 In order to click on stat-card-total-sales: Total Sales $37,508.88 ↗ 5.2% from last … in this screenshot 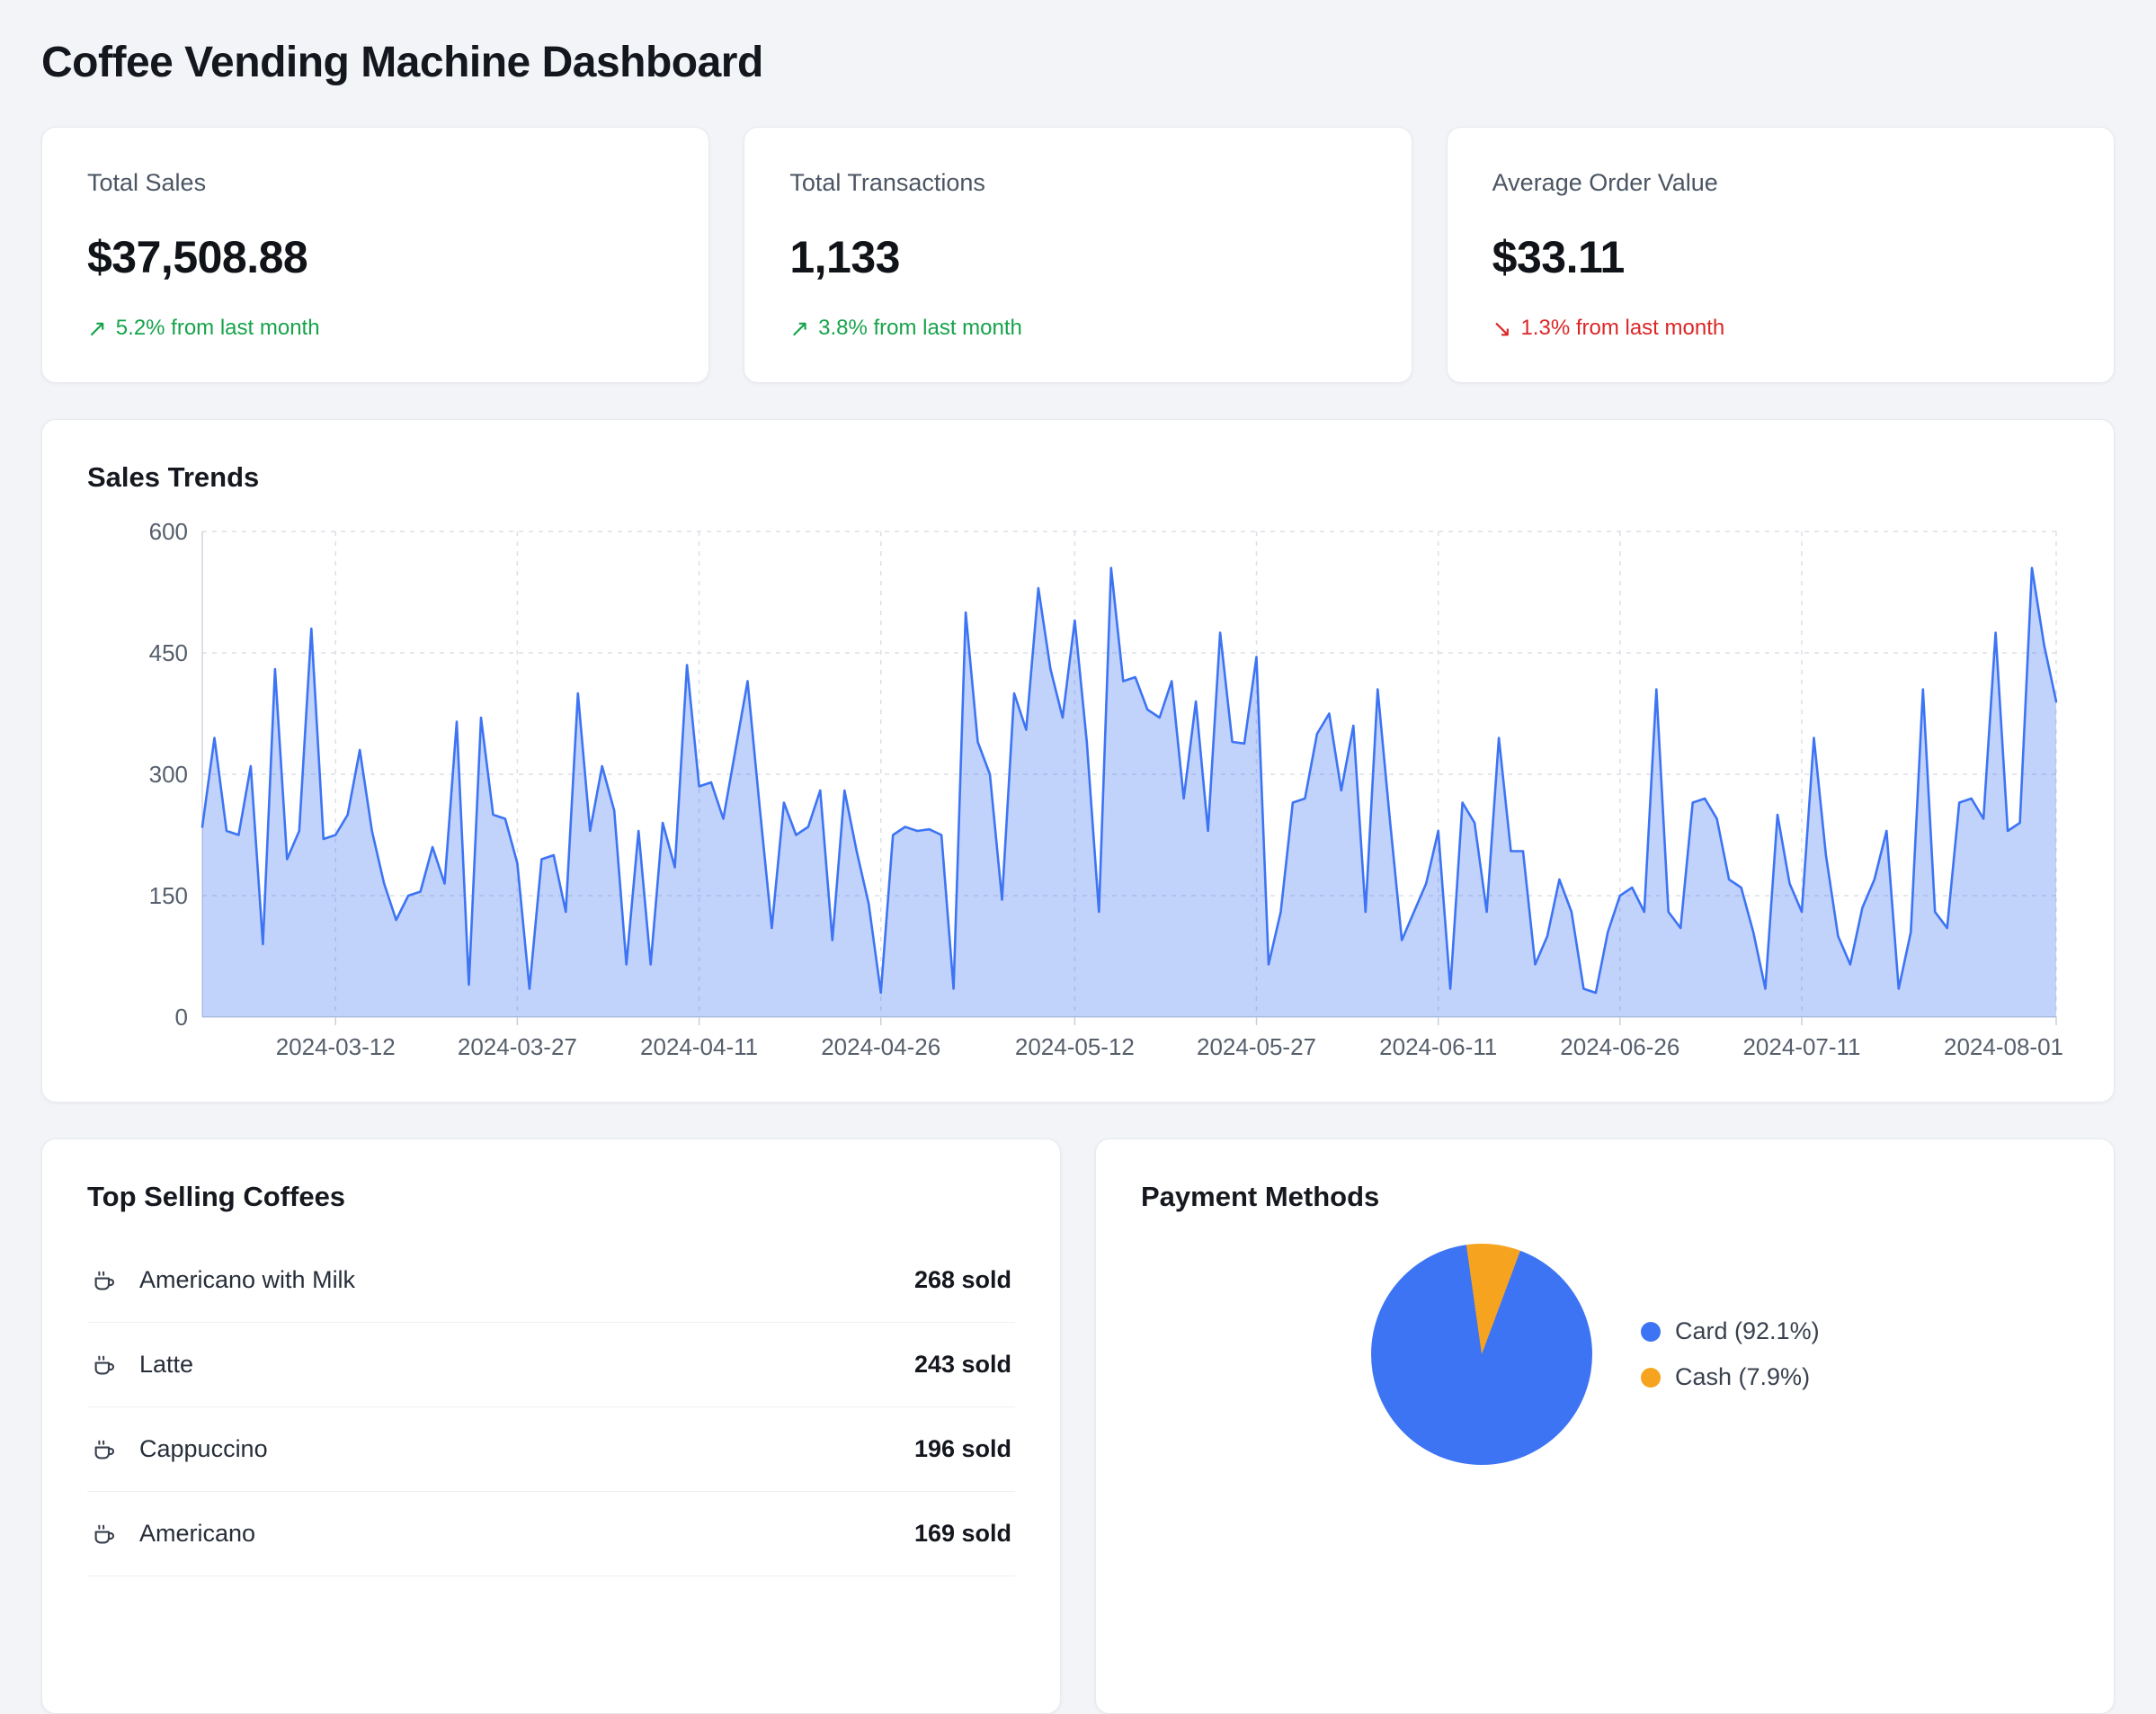, I will do `click(376, 255)`.